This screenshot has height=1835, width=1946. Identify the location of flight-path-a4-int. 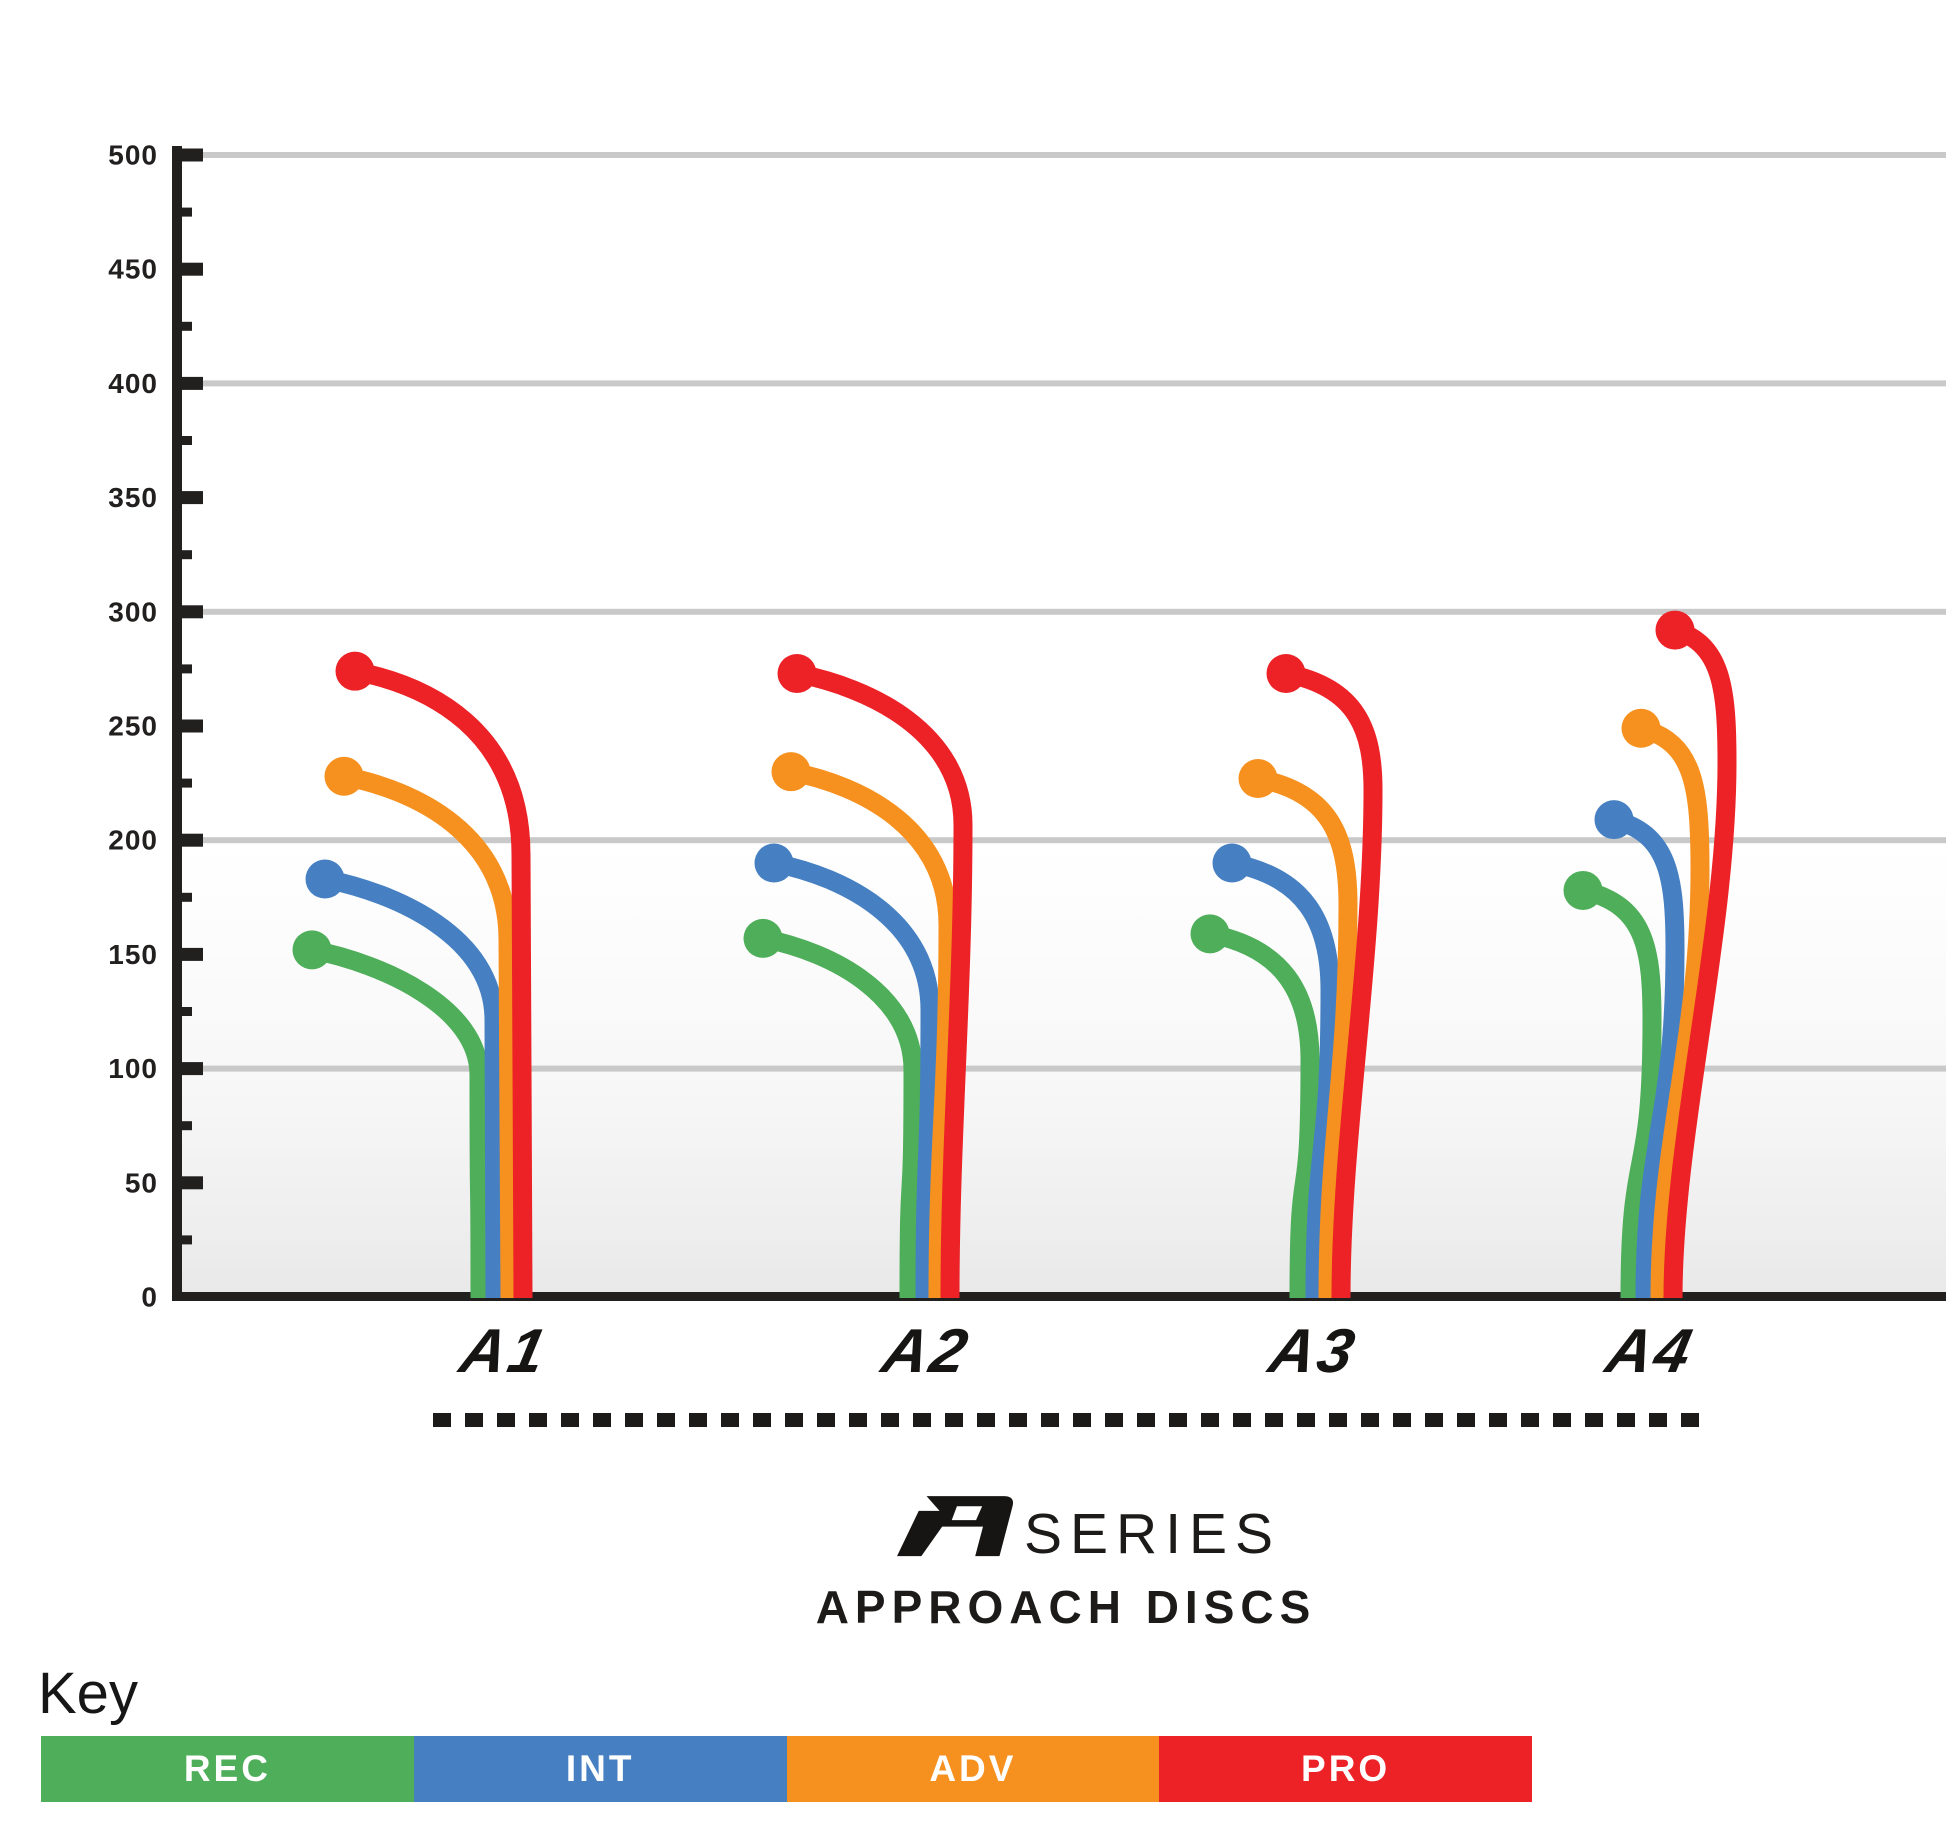
(1648, 1054).